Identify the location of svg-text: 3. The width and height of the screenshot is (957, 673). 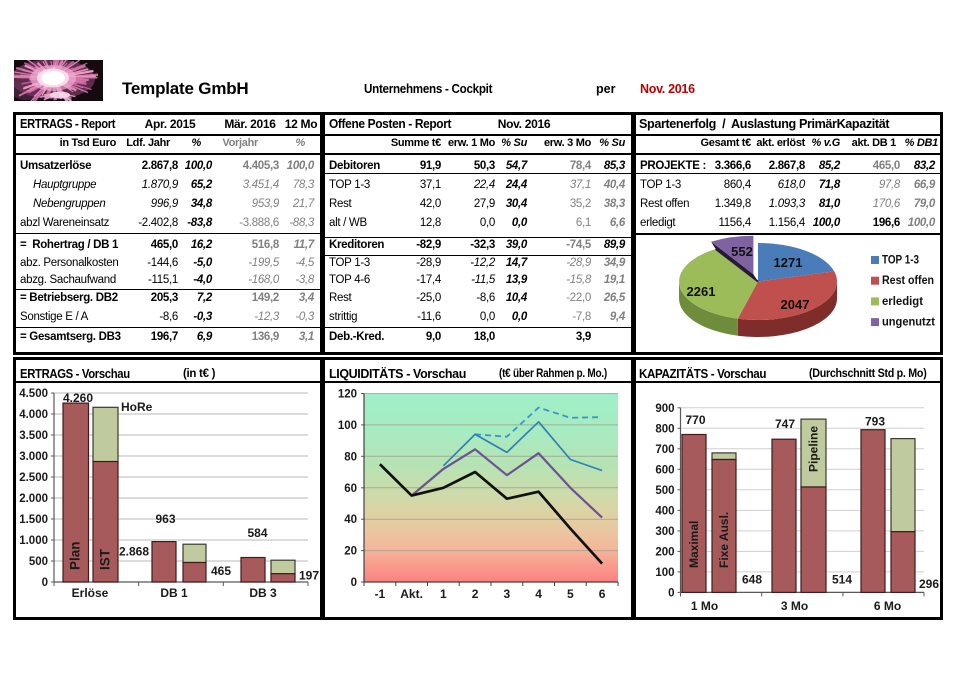
(507, 594).